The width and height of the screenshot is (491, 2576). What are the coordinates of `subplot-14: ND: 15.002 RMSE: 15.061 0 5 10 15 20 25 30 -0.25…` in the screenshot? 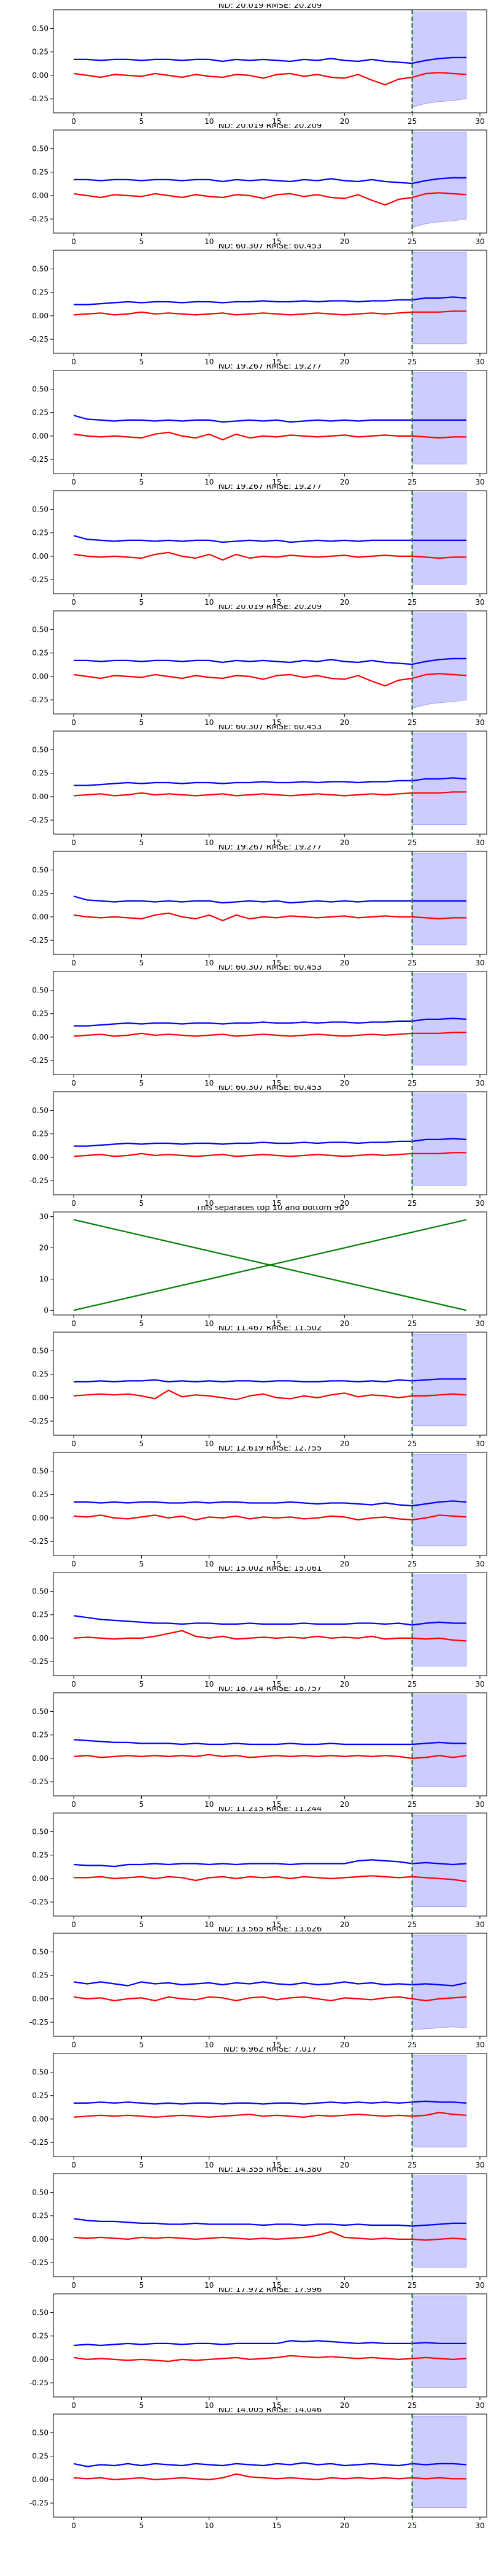 It's located at (258, 1626).